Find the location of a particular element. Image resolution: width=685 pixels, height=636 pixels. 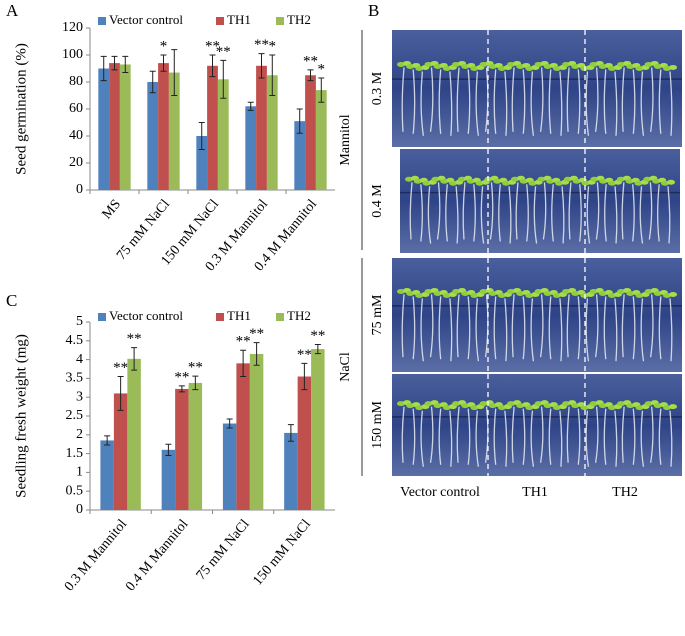

y-tick-label: 4.5 is located at coordinates (75, 340).